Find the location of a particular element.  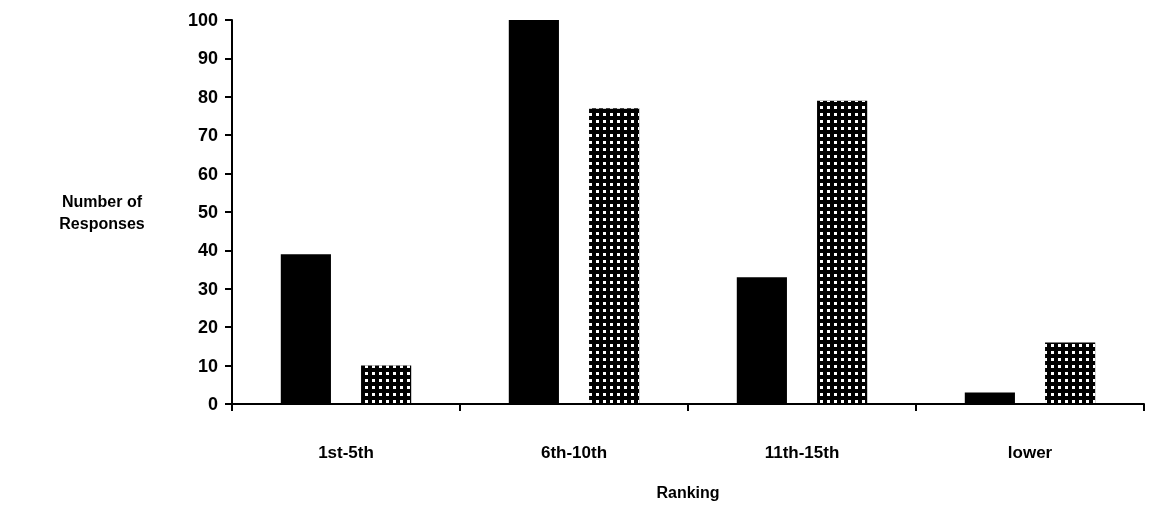

x-tick-label: 11th-15th is located at coordinates (802, 452).